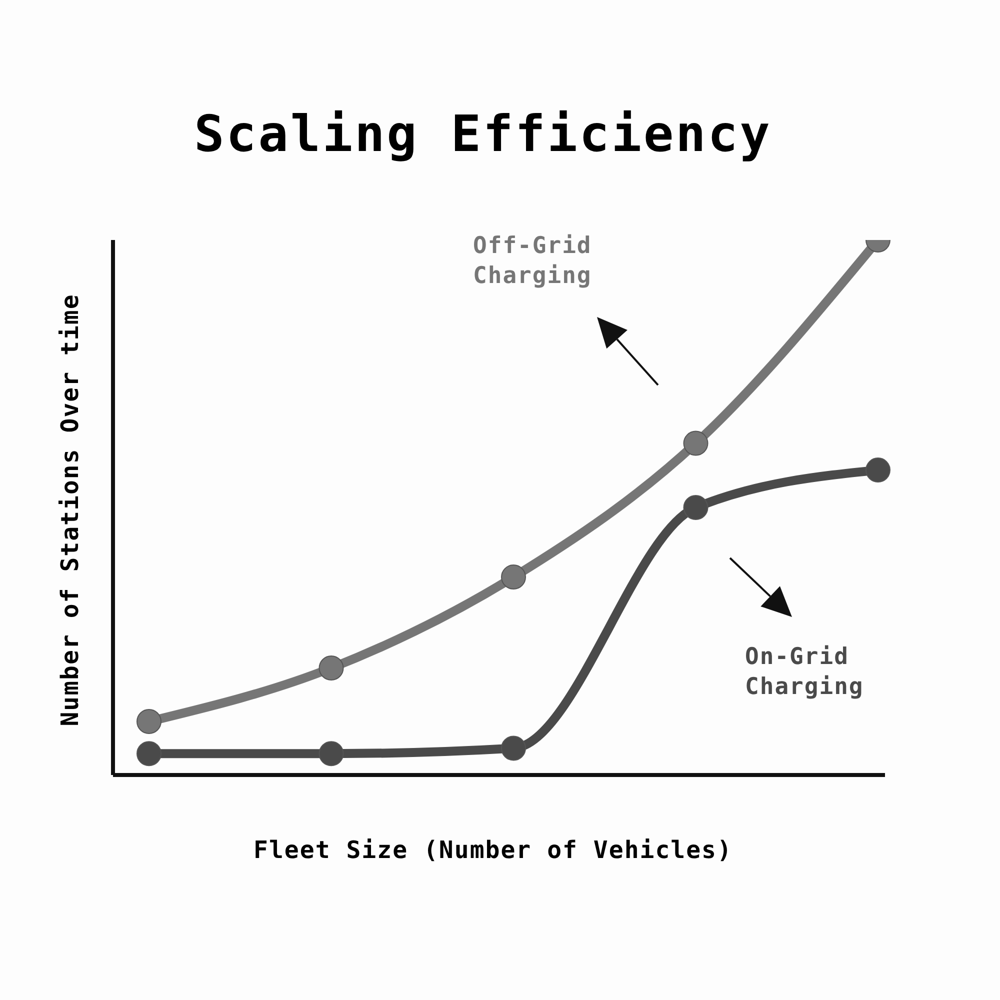 This screenshot has width=1000, height=1000. What do you see at coordinates (493, 850) in the screenshot?
I see `x-axis-title: Fleet Size (Number of Vehicles)` at bounding box center [493, 850].